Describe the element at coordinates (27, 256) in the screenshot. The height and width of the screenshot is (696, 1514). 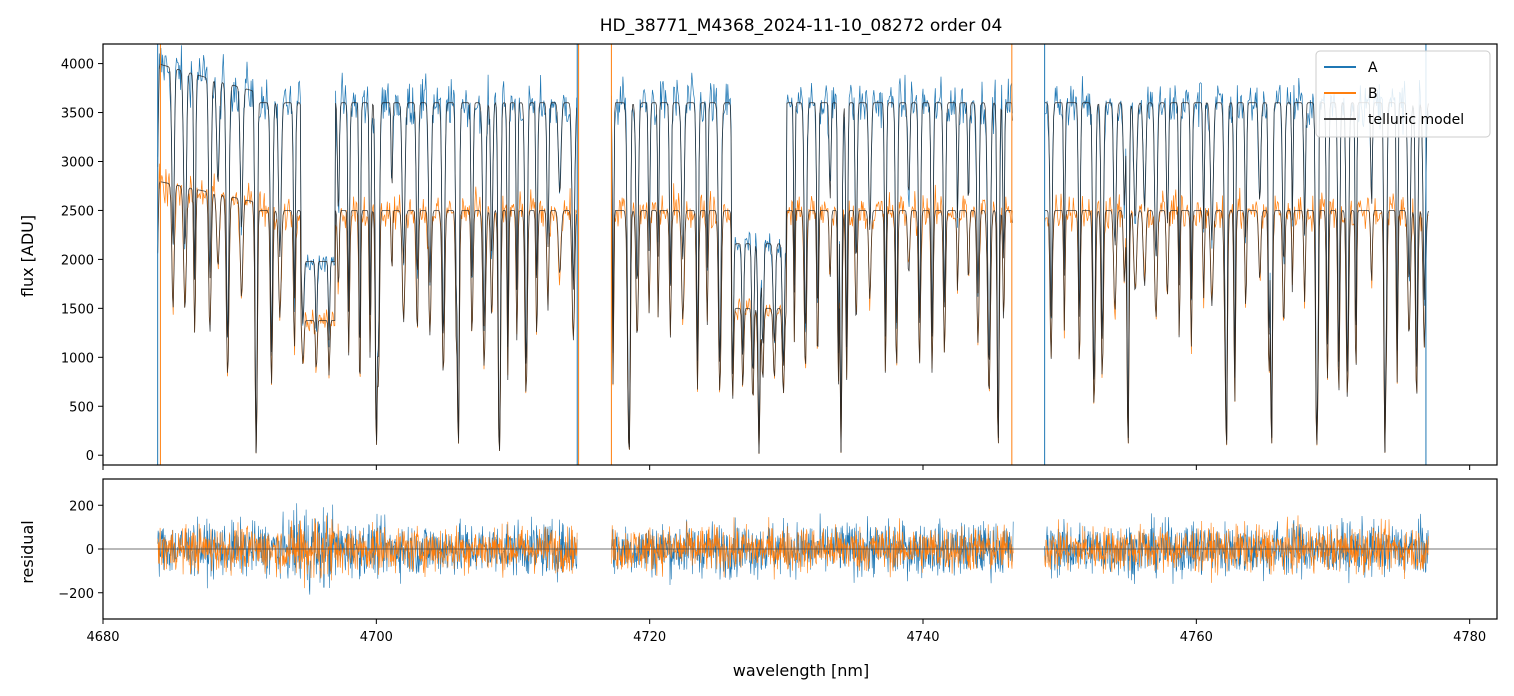
I see `flux-y-axis-label: flux [ADU]` at that location.